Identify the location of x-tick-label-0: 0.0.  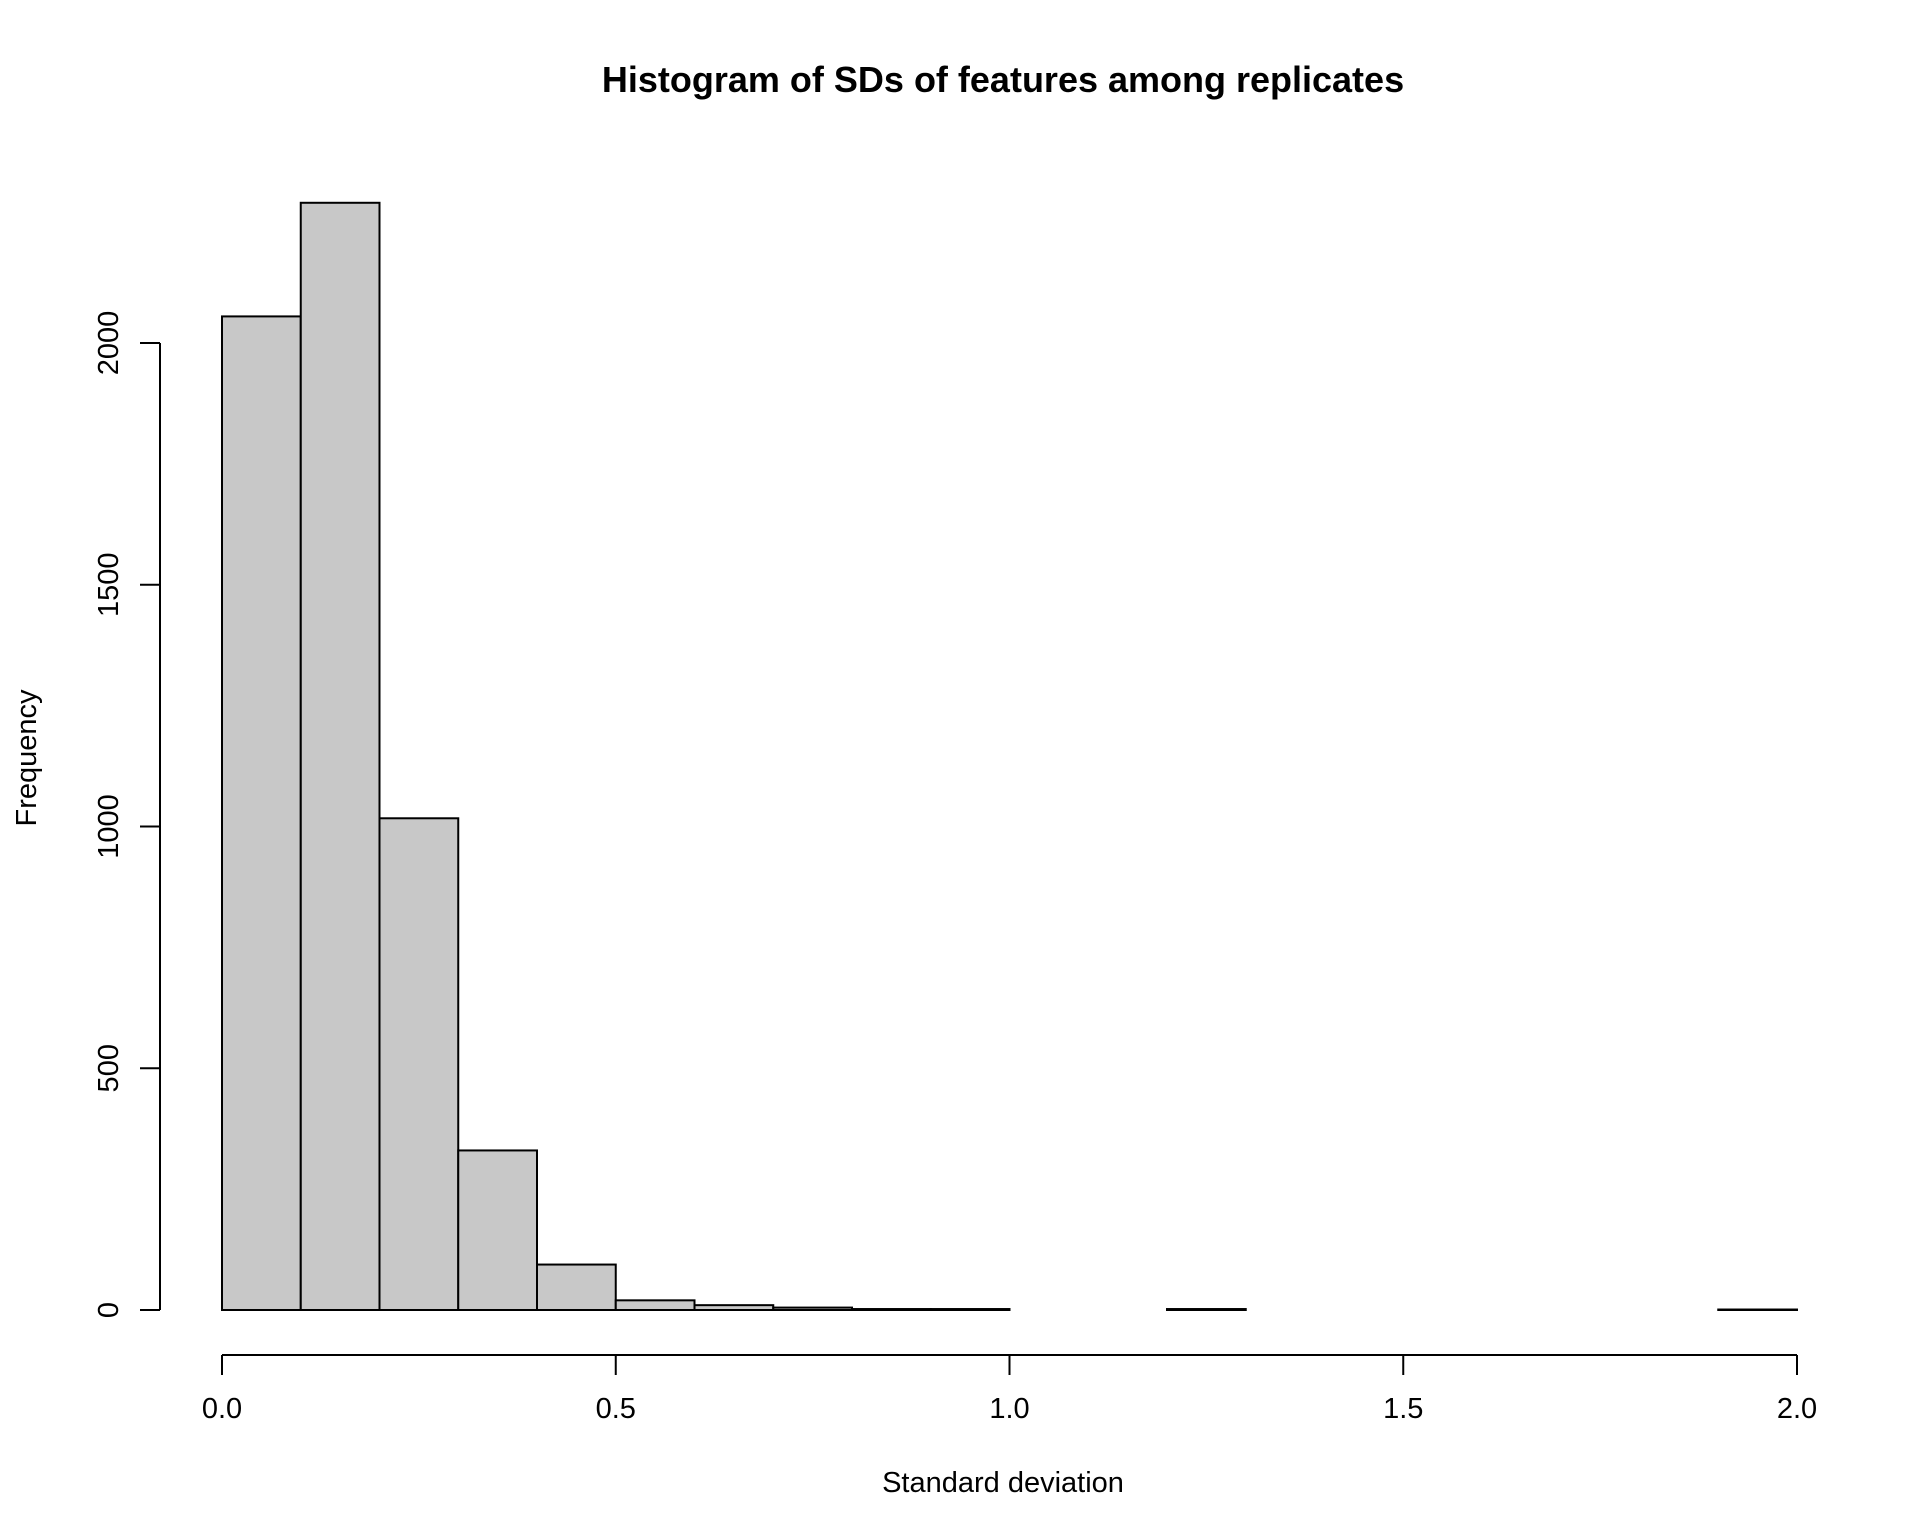
(222, 1409).